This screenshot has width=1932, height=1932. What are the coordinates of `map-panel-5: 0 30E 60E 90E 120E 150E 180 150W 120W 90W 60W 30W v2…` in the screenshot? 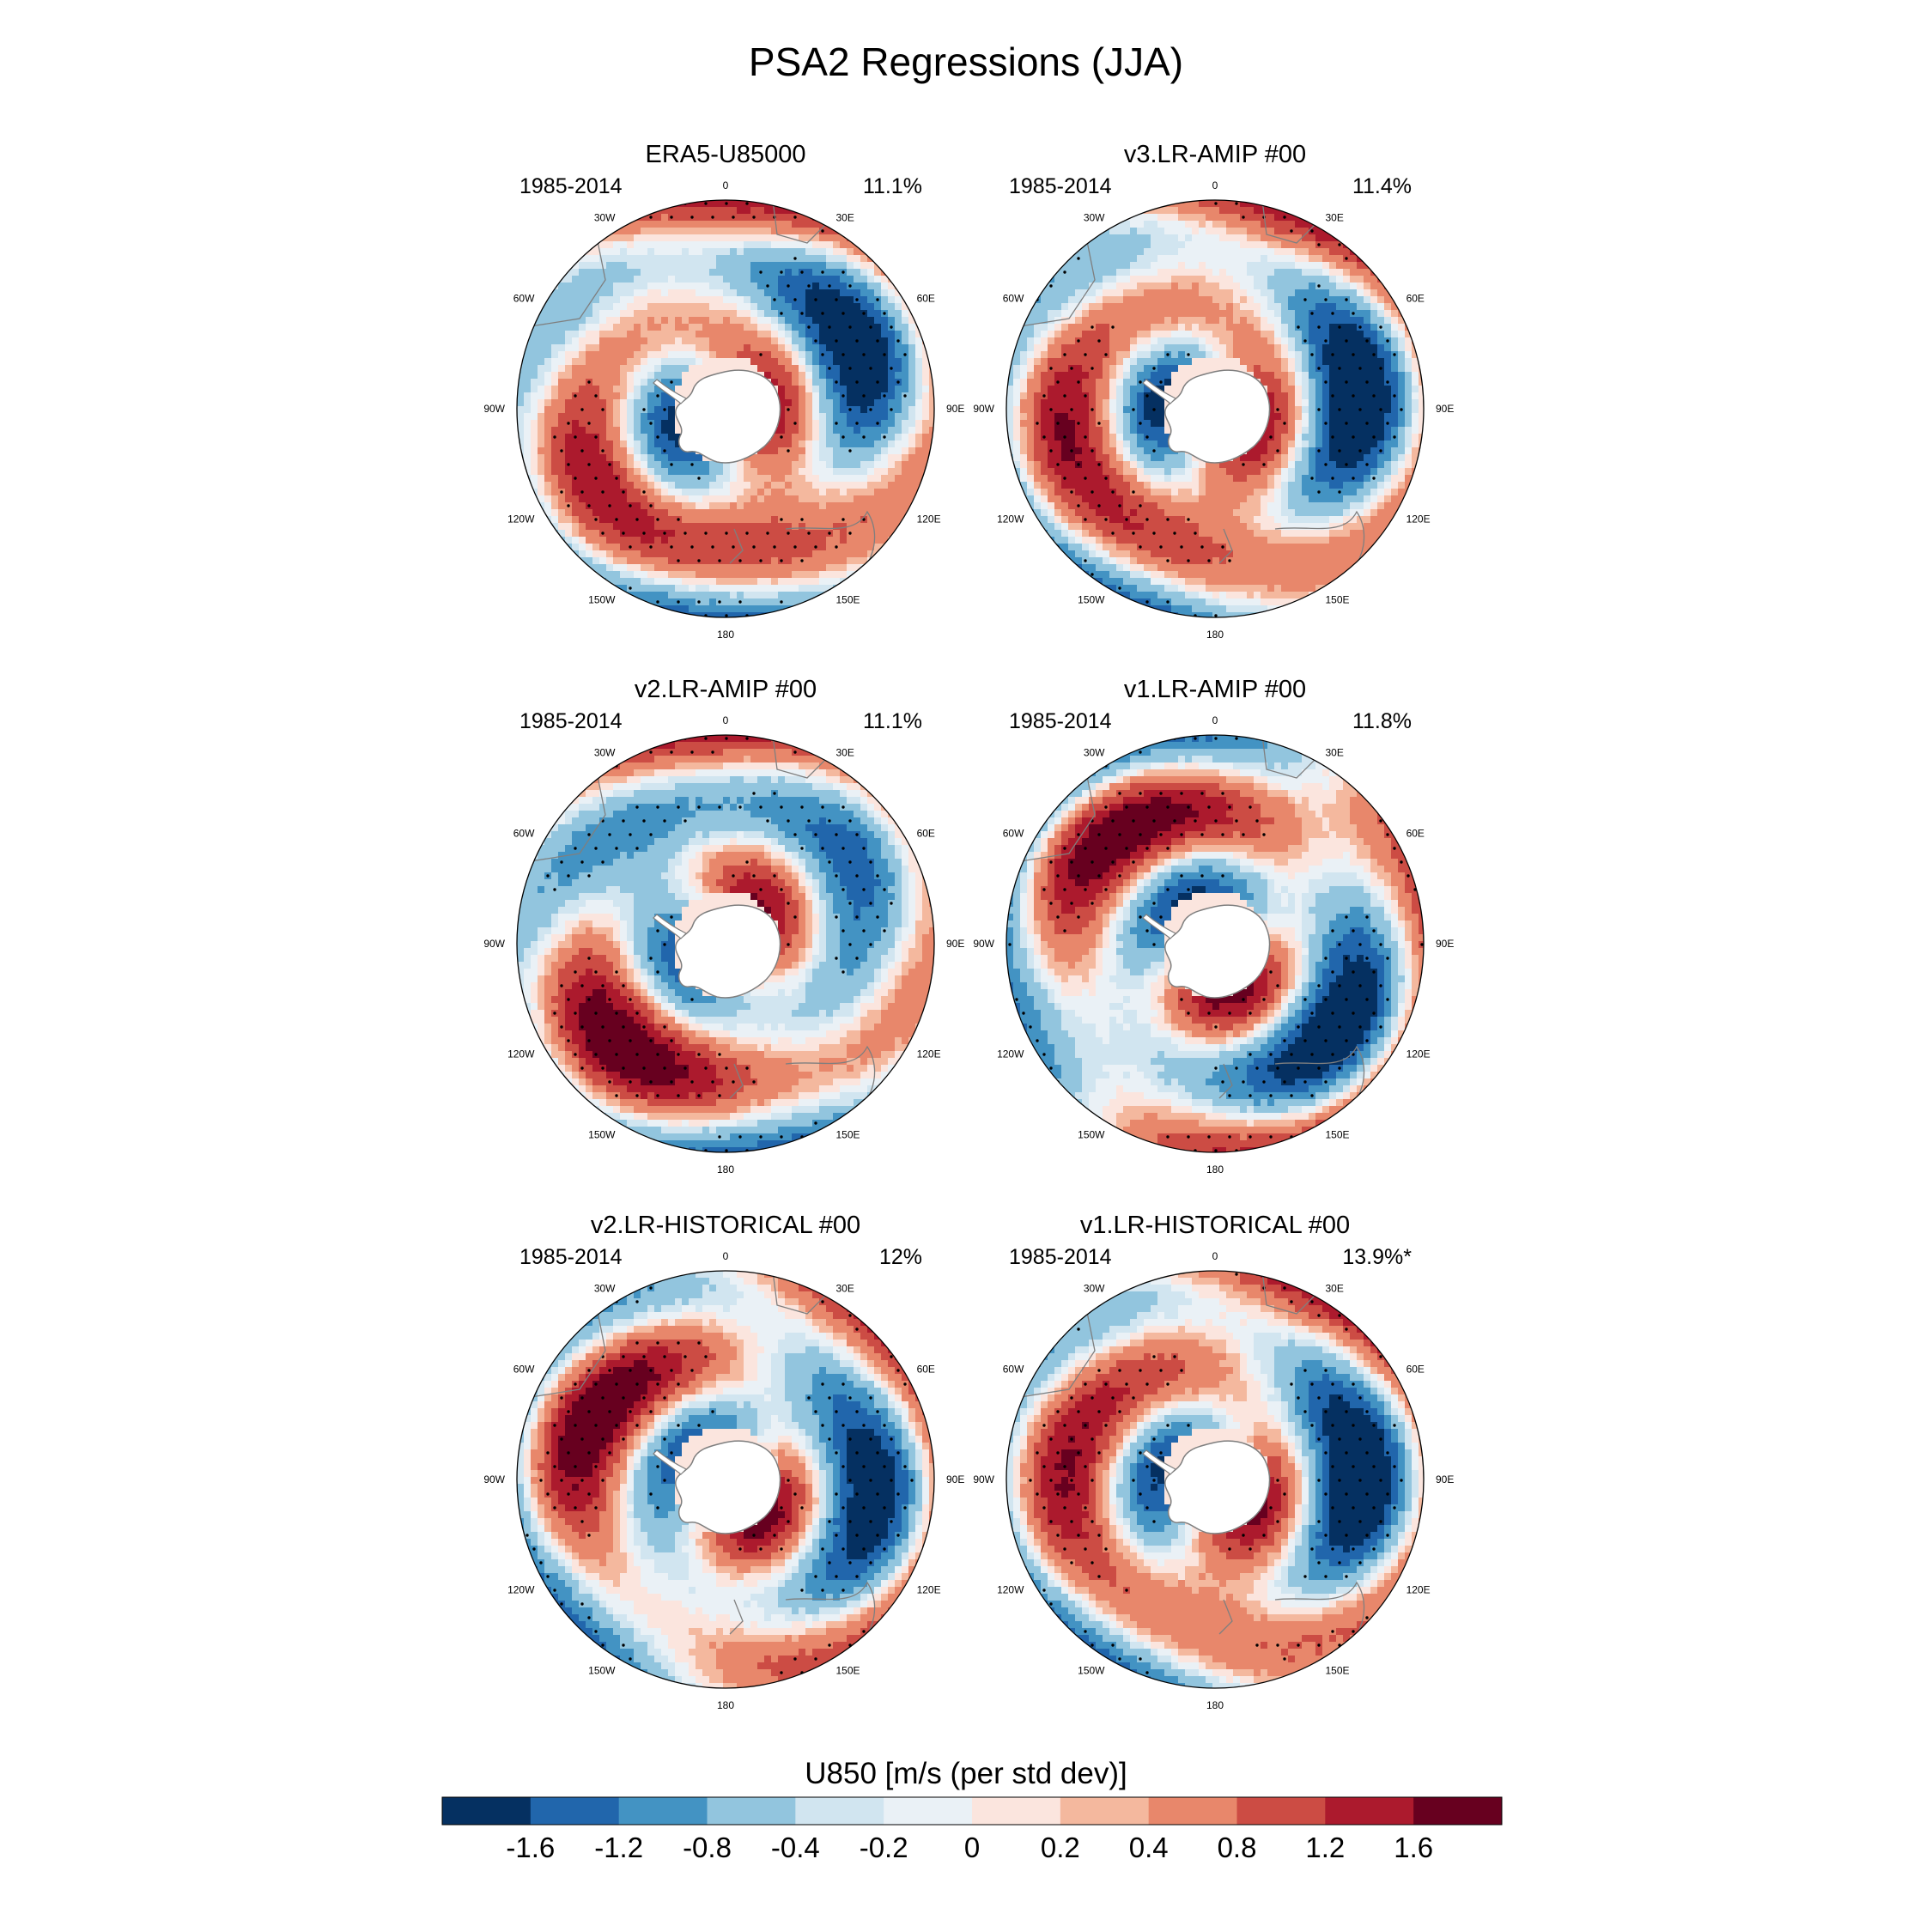 It's located at (724, 1462).